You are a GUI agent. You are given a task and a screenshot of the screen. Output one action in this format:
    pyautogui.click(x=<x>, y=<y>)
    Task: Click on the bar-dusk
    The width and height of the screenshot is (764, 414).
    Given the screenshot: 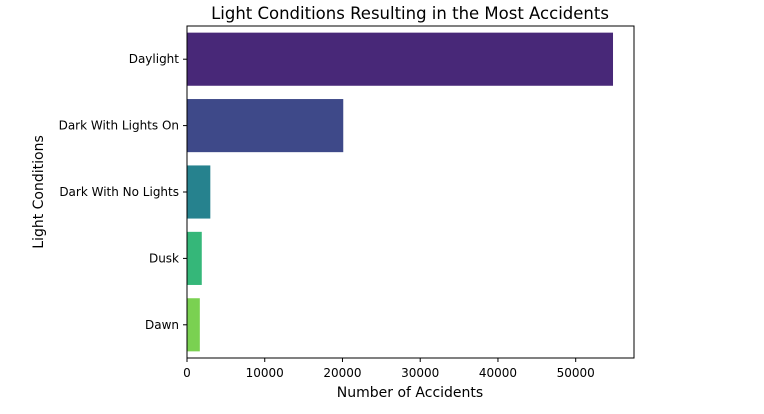 What is the action you would take?
    pyautogui.click(x=194, y=258)
    